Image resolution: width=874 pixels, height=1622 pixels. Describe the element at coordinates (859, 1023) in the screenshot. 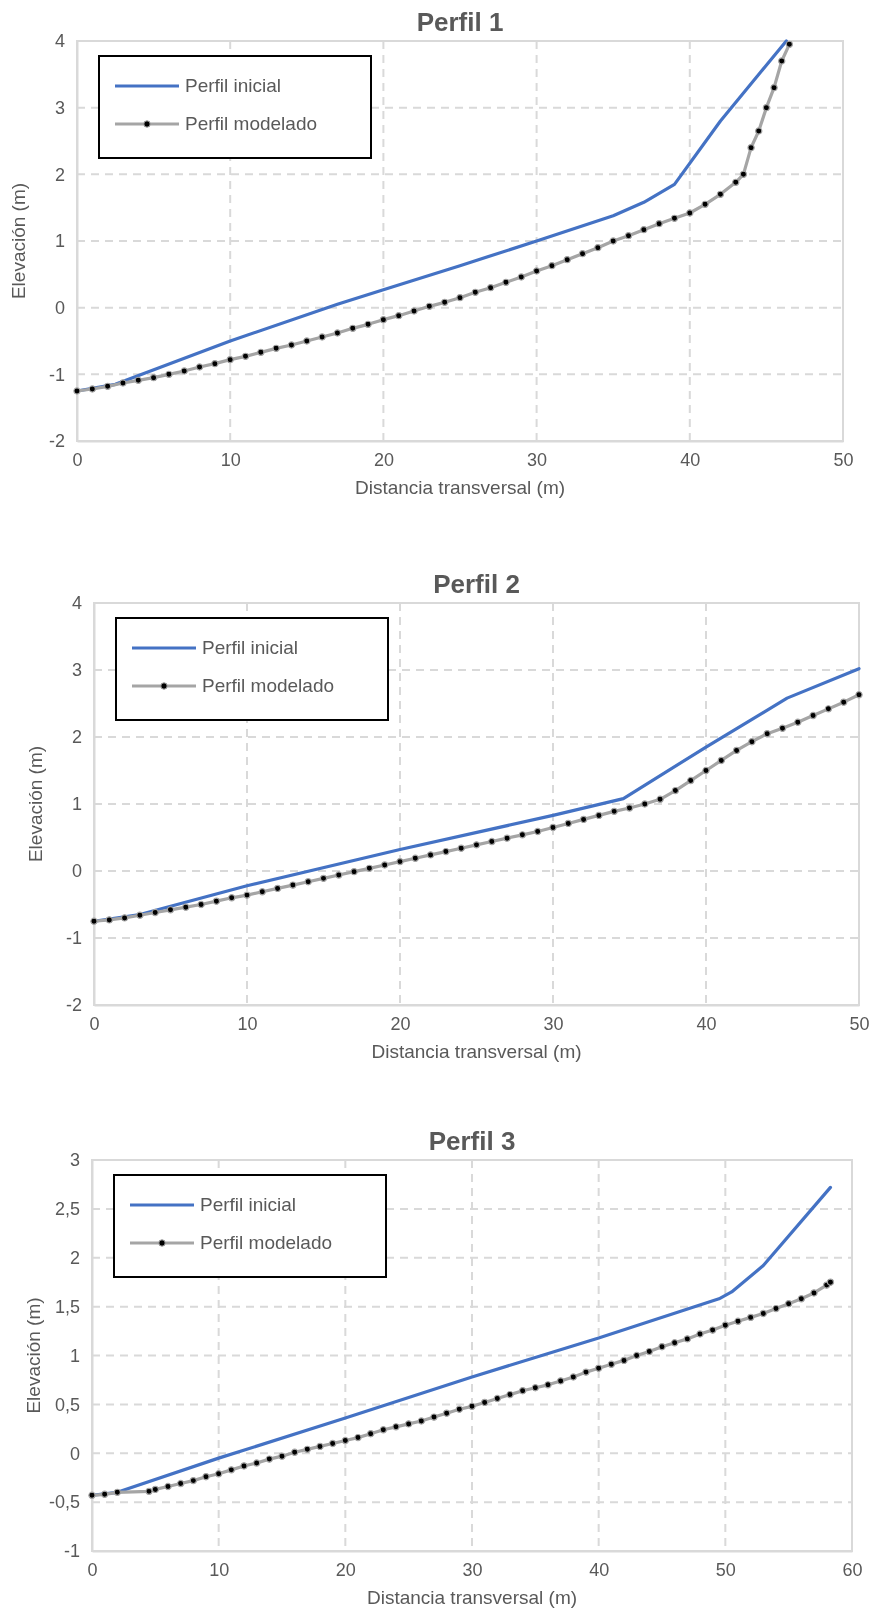

I see `x-tick-label: 50` at that location.